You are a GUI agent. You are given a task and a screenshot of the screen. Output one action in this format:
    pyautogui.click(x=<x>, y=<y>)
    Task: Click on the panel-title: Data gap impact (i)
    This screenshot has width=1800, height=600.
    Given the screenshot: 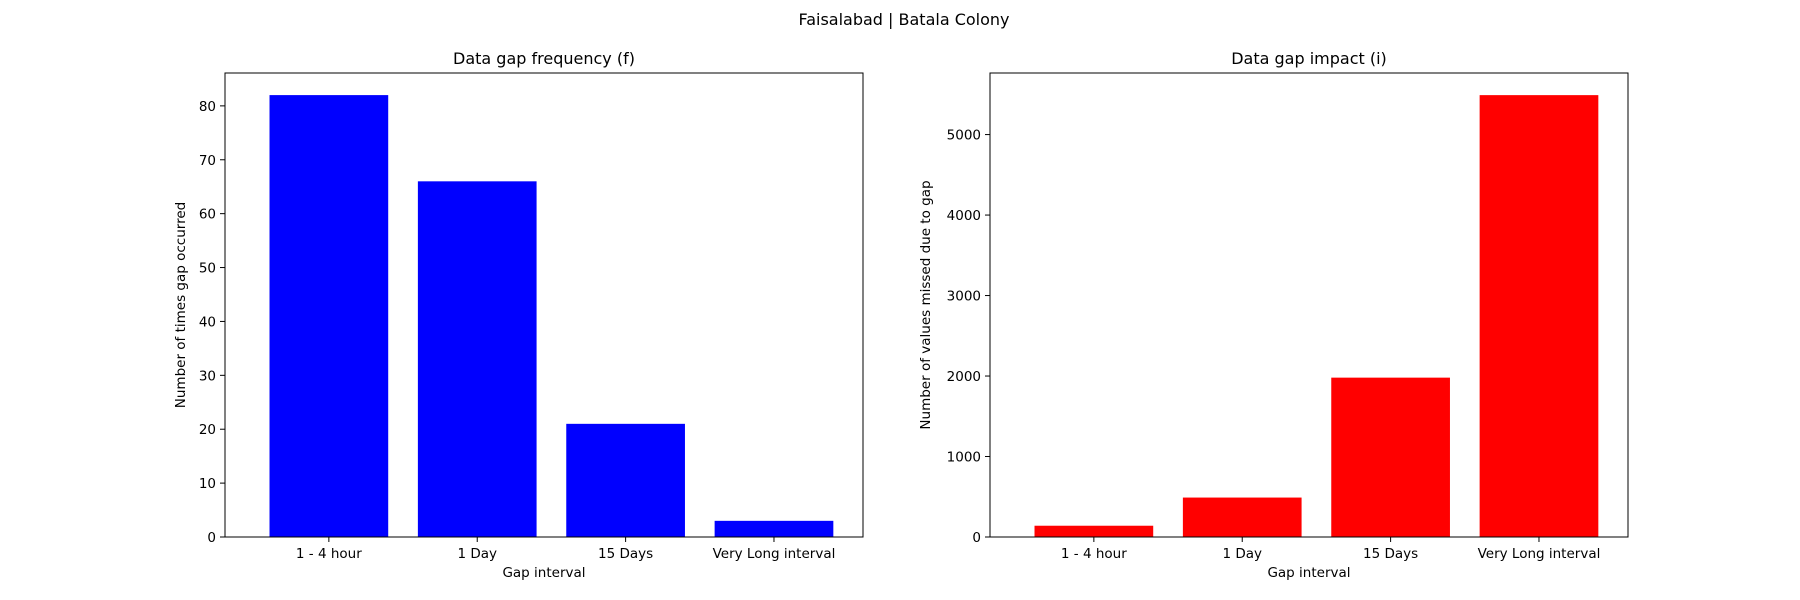 What is the action you would take?
    pyautogui.click(x=1309, y=58)
    